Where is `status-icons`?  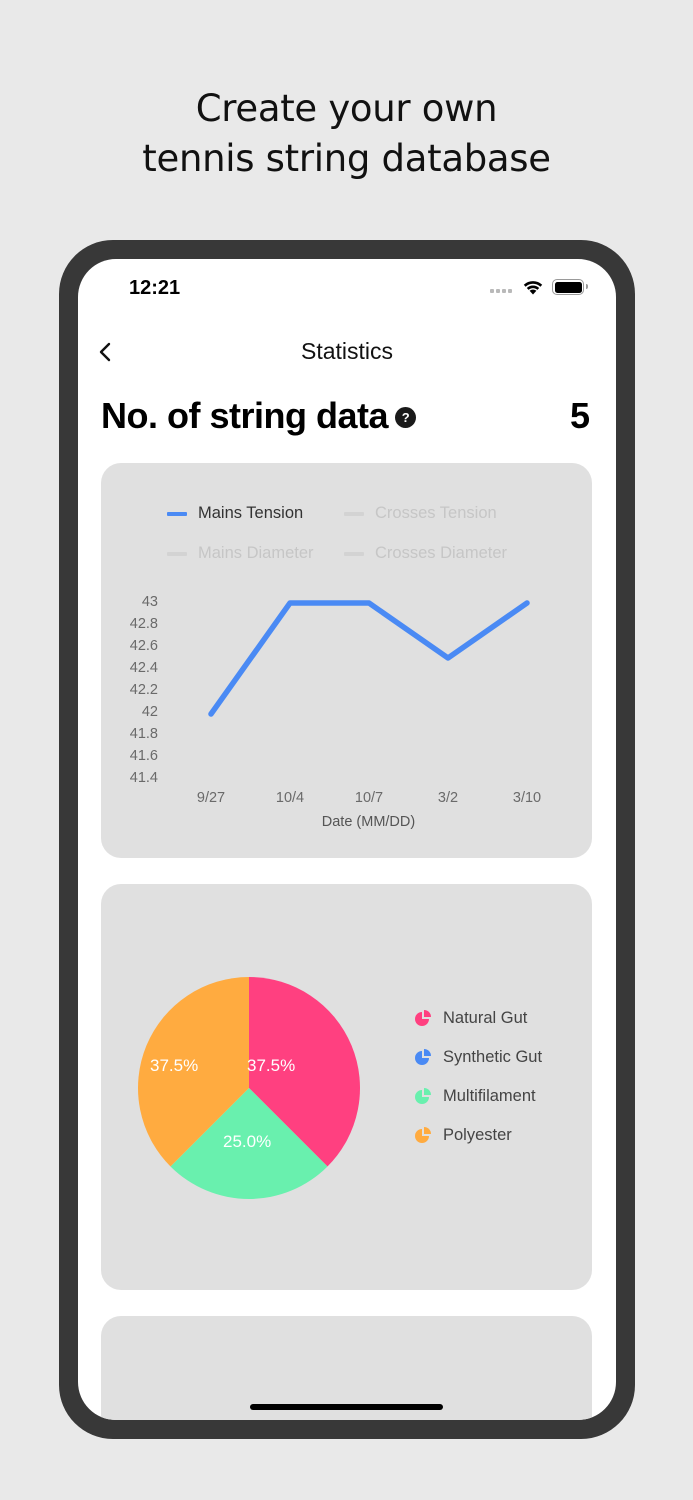 status-icons is located at coordinates (539, 287).